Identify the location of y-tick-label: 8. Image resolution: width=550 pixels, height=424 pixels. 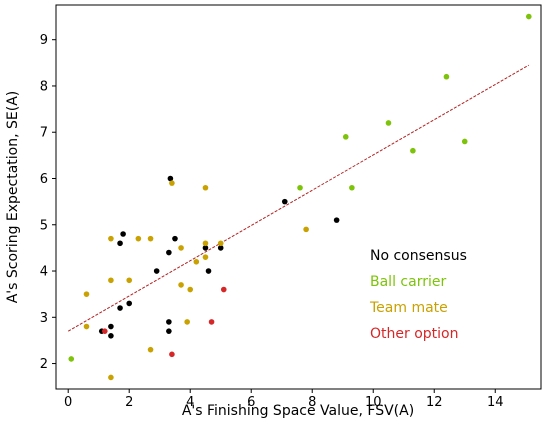
(44, 86).